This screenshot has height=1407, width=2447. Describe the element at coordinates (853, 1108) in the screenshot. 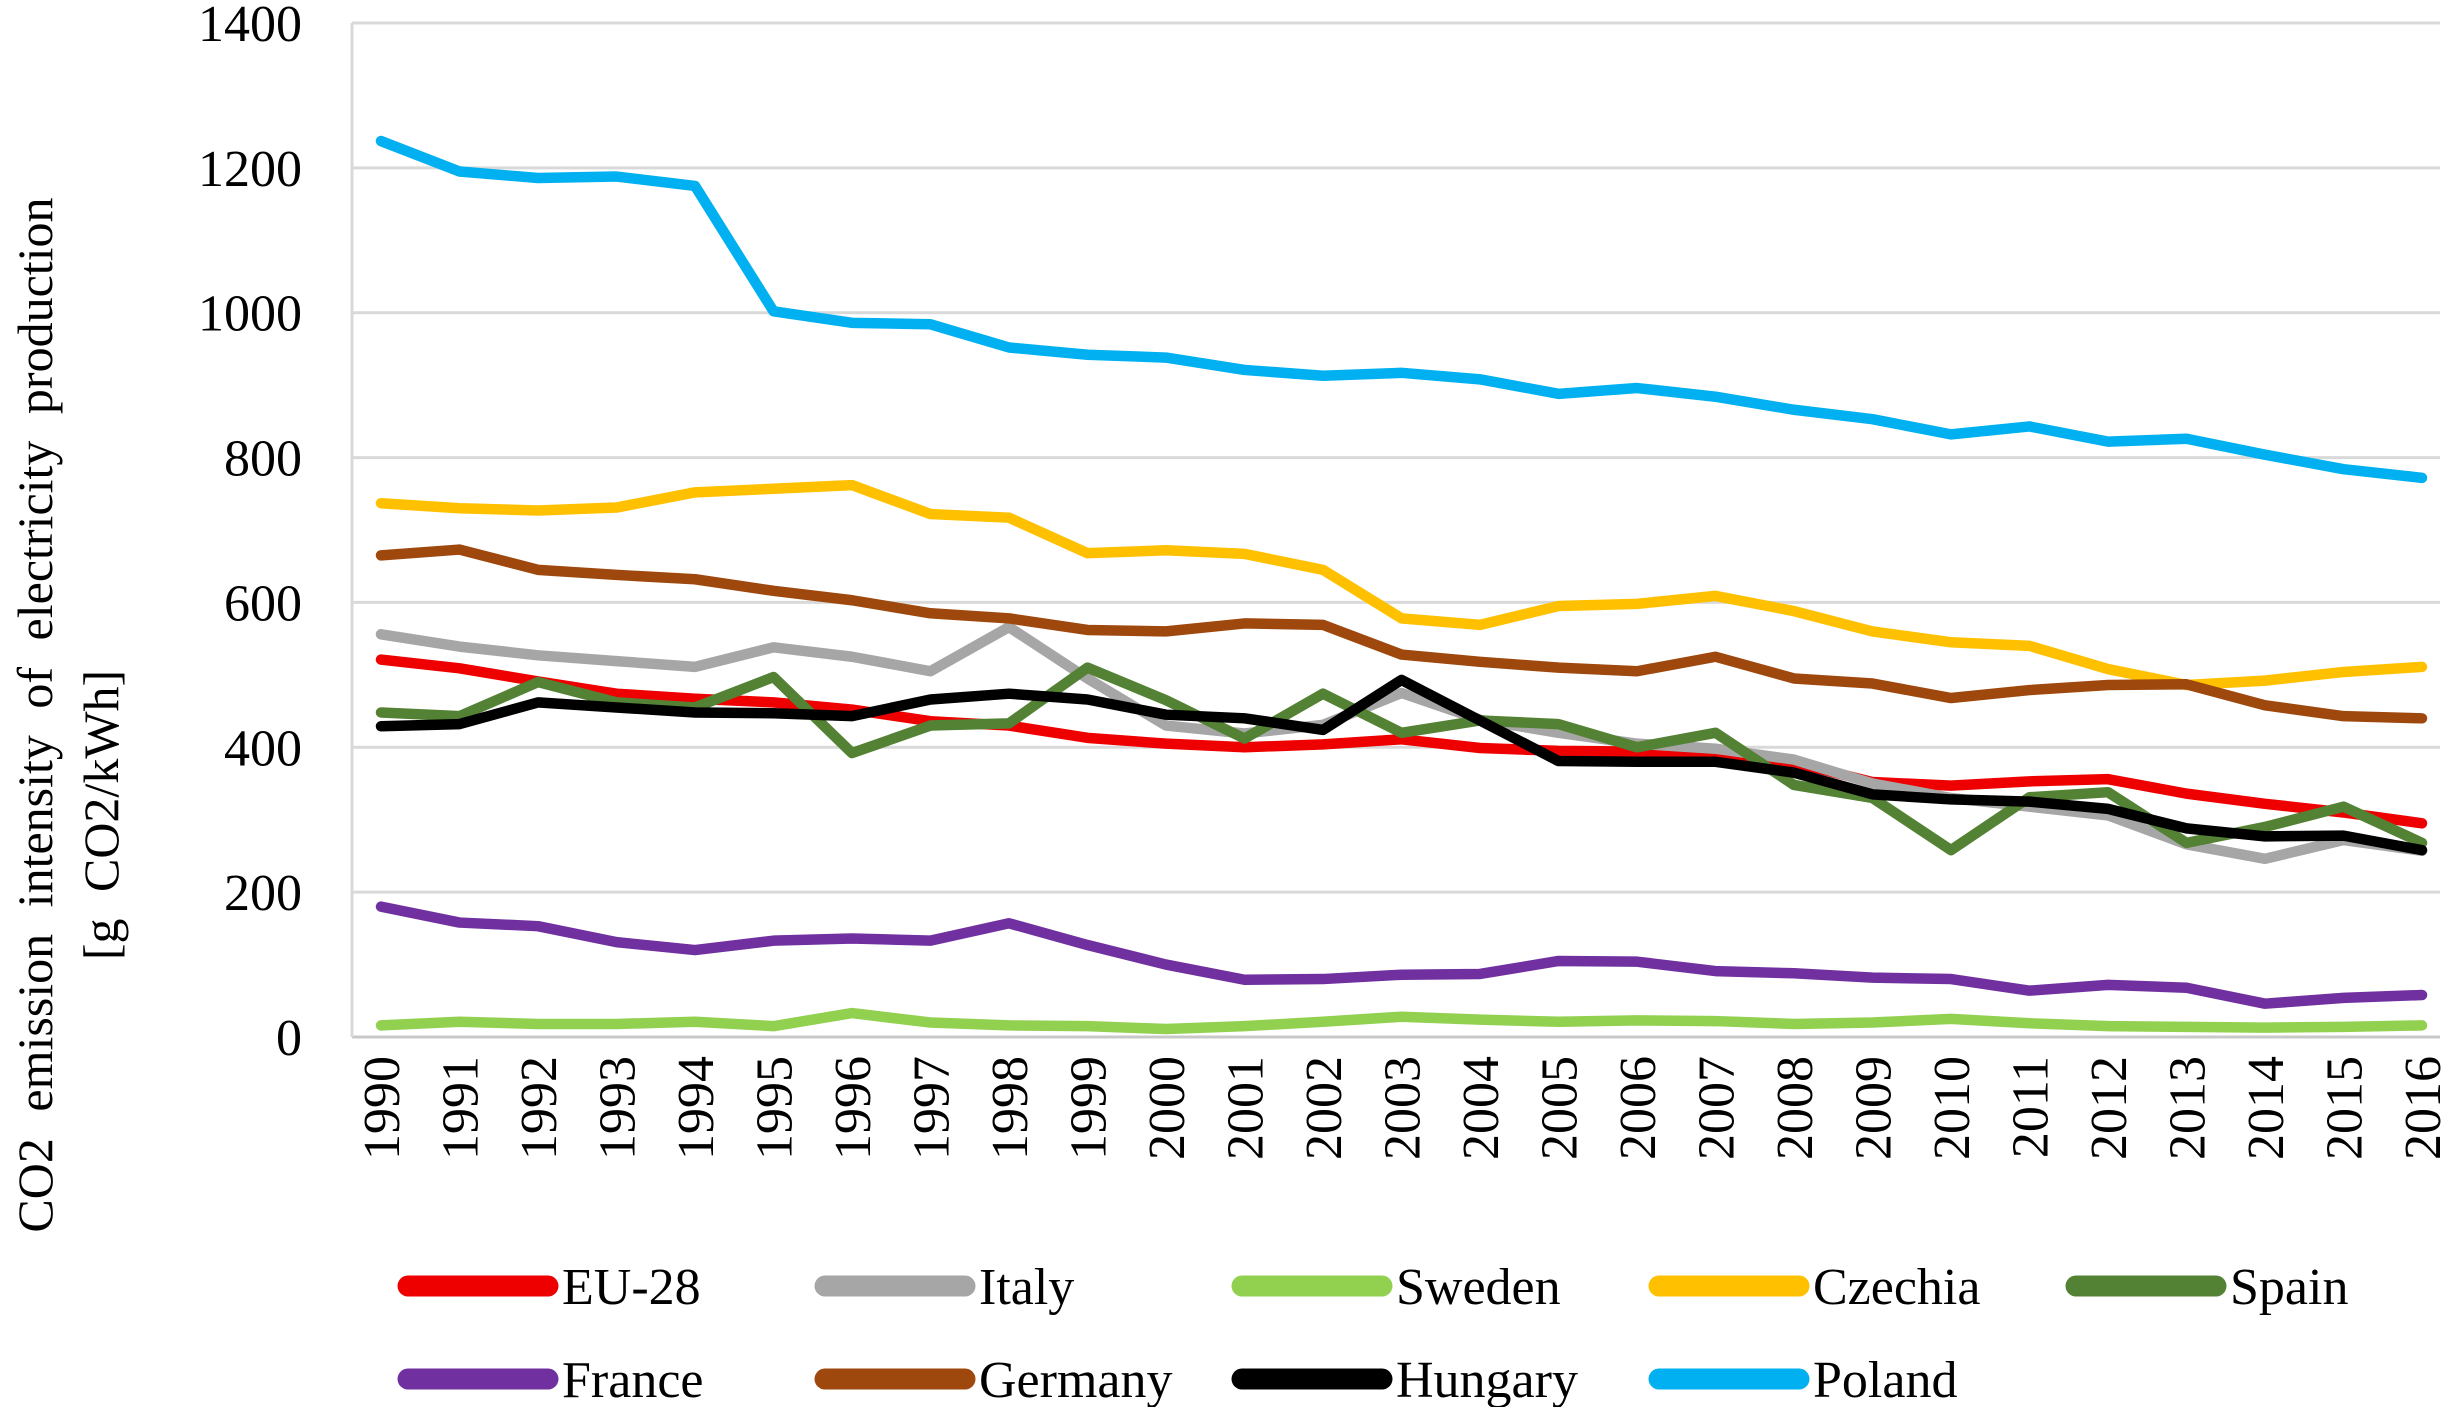

I see `x-tick-label-1996: 1996` at that location.